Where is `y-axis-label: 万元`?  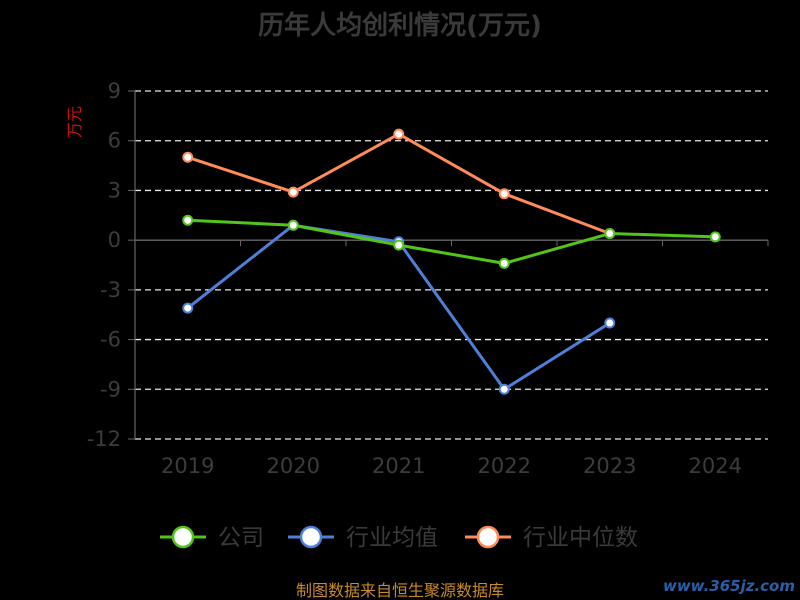 y-axis-label: 万元 is located at coordinates (74, 122).